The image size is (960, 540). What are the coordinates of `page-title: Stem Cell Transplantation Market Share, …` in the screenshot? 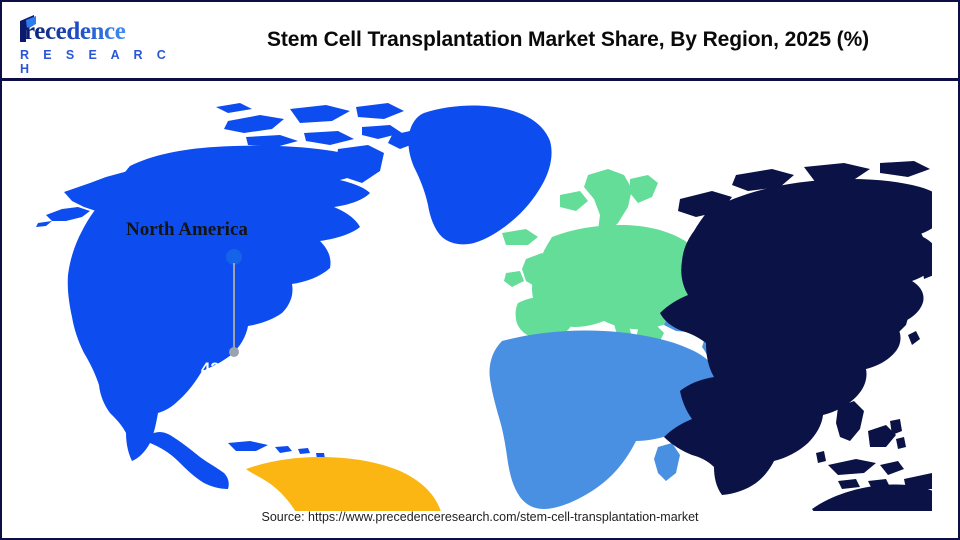 It's located at (568, 39).